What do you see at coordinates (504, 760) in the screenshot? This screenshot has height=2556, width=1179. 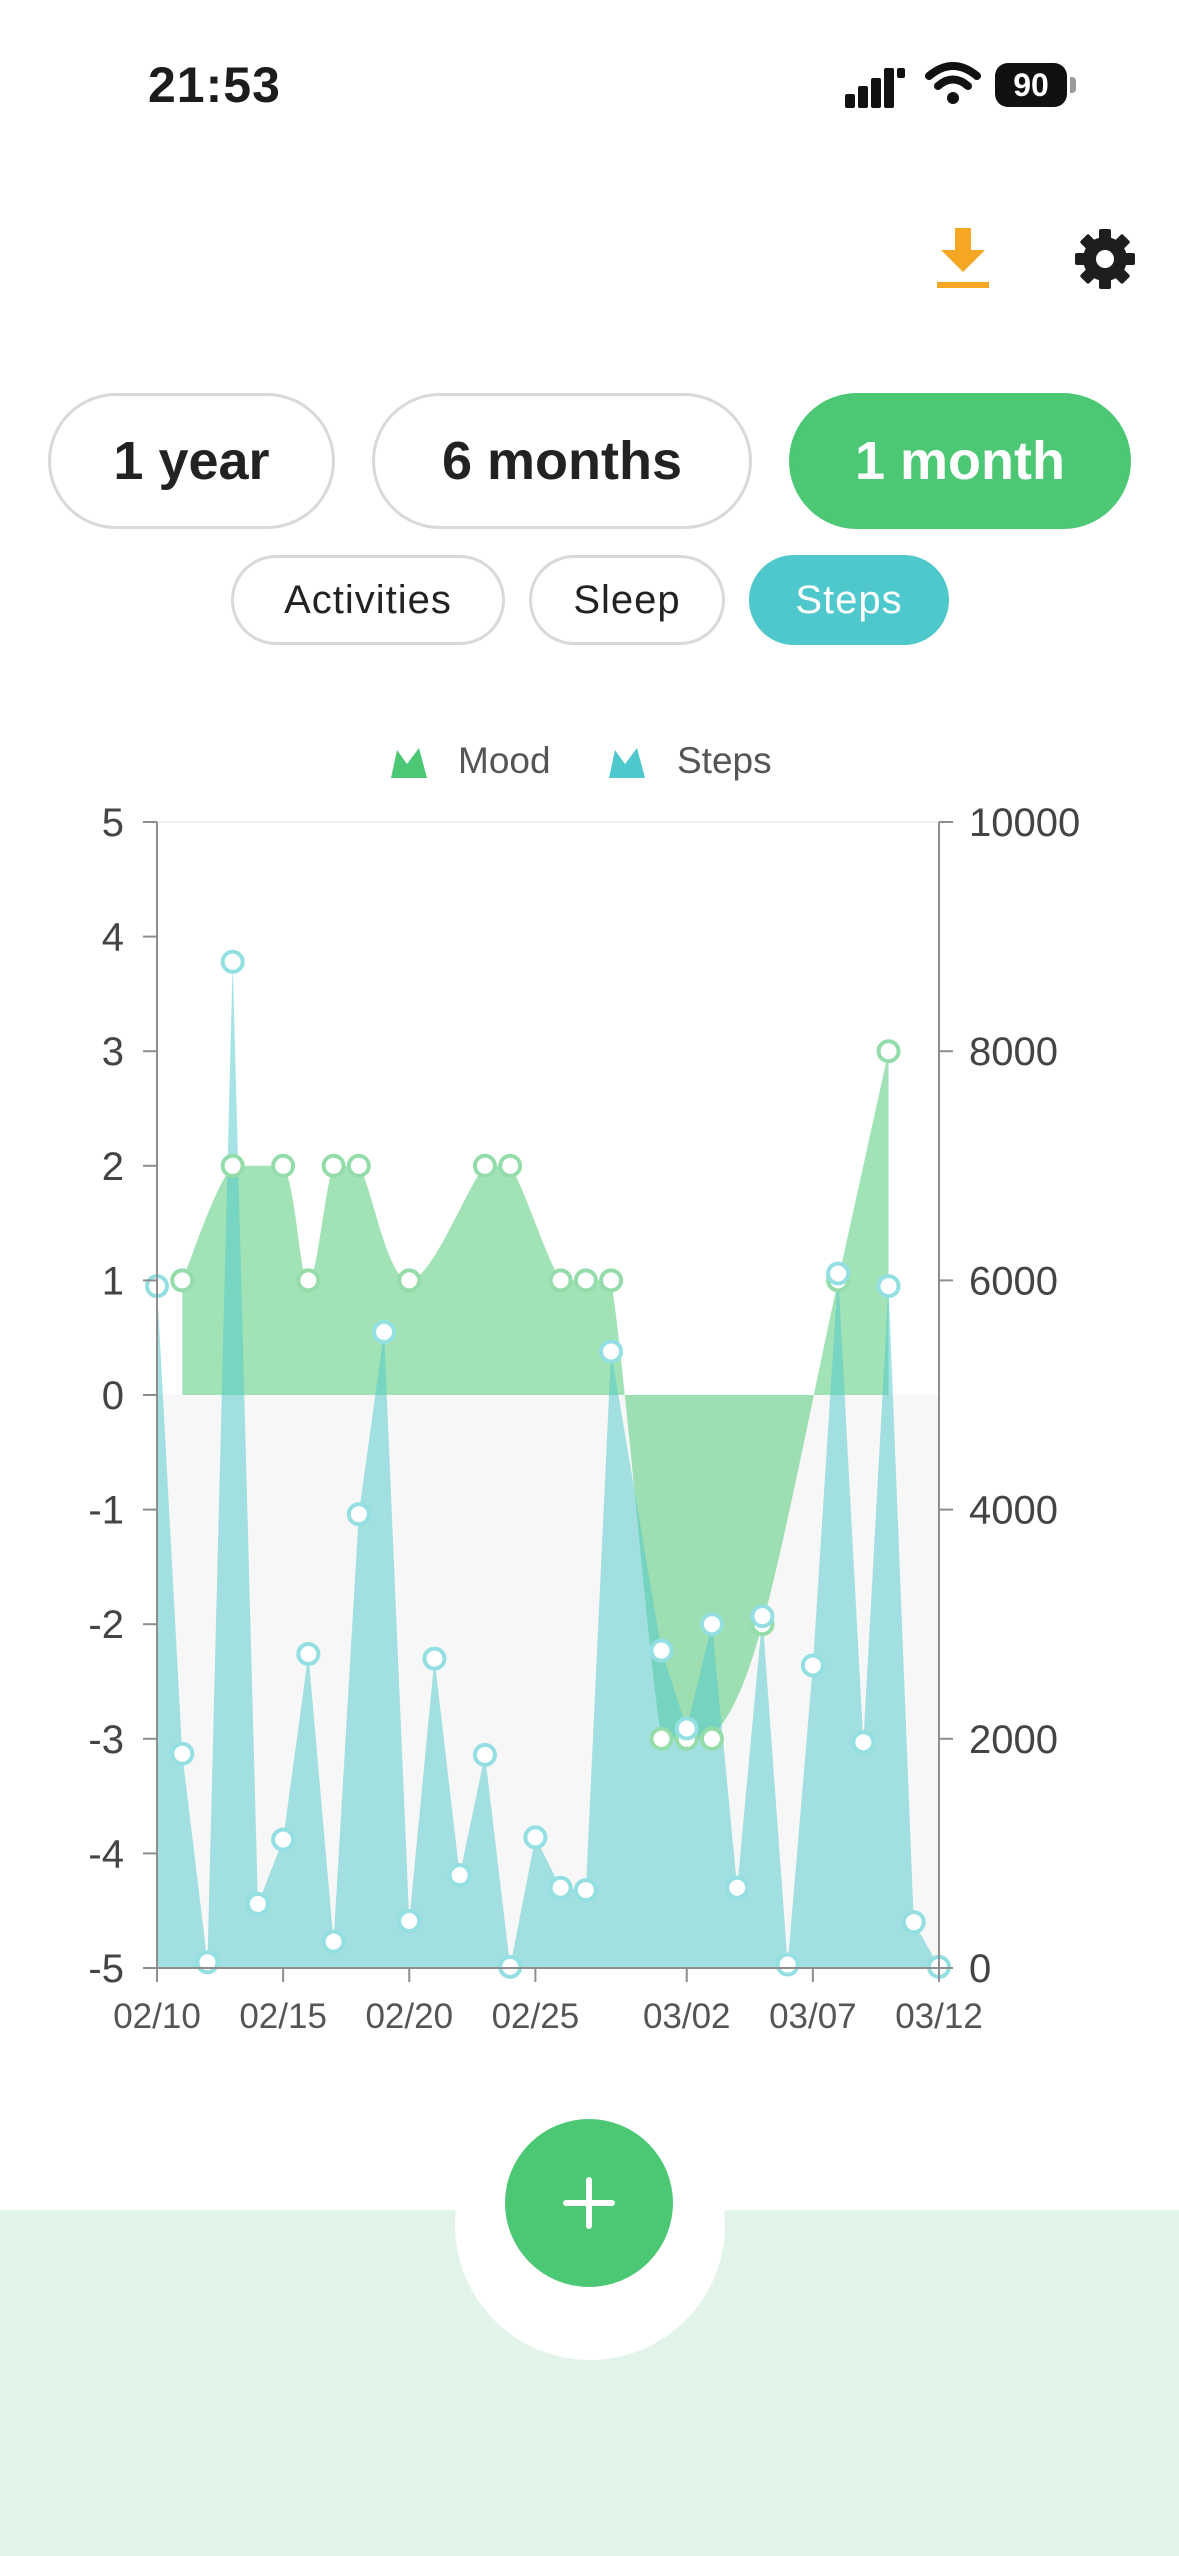 I see `legend-mood-label: Mood` at bounding box center [504, 760].